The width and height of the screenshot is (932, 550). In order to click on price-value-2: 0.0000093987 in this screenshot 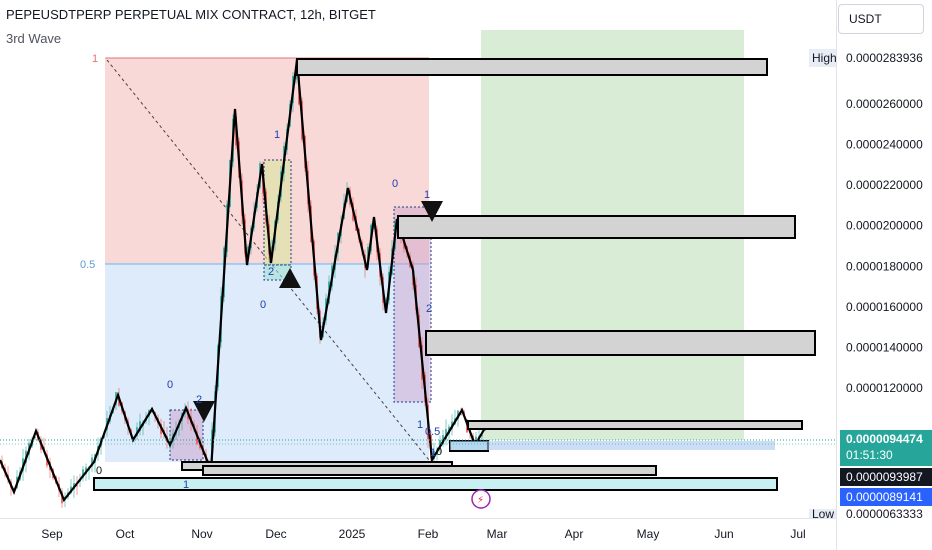, I will do `click(884, 477)`.